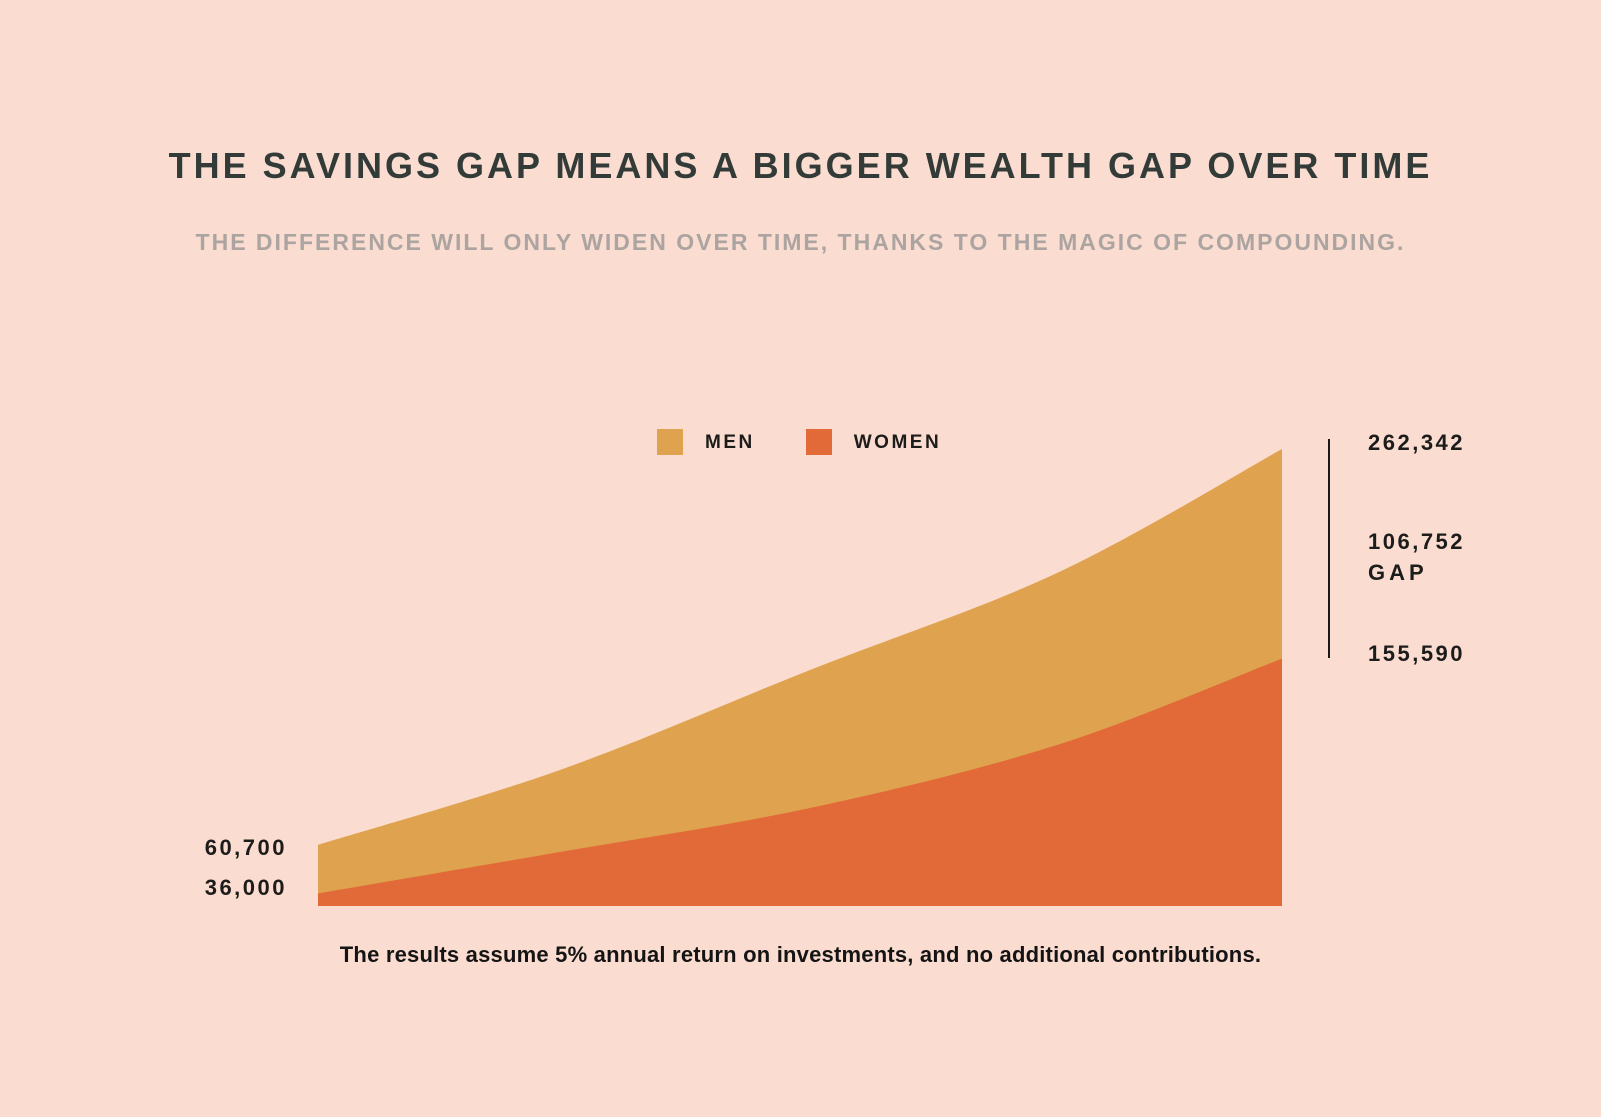 This screenshot has height=1117, width=1601. I want to click on chart-legend: MEN WOMEN, so click(799, 442).